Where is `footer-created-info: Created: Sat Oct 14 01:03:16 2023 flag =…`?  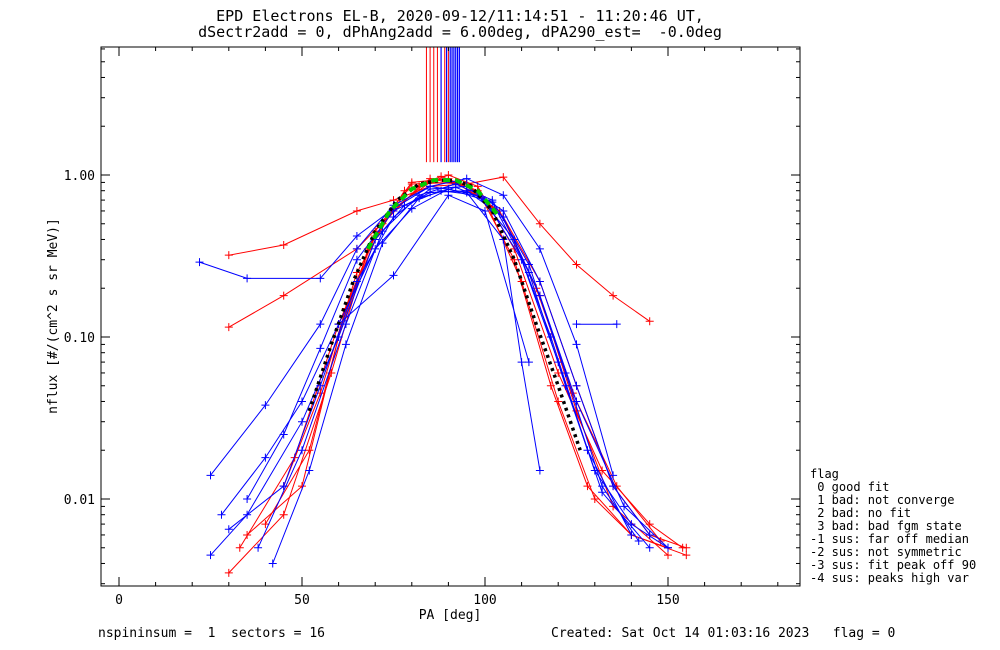
footer-created-info: Created: Sat Oct 14 01:03:16 2023 flag =… is located at coordinates (723, 633).